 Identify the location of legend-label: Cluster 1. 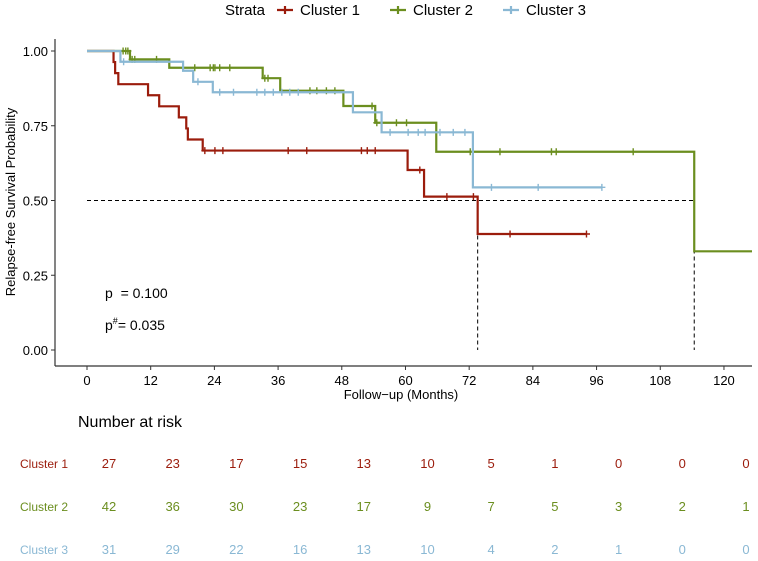
(330, 10).